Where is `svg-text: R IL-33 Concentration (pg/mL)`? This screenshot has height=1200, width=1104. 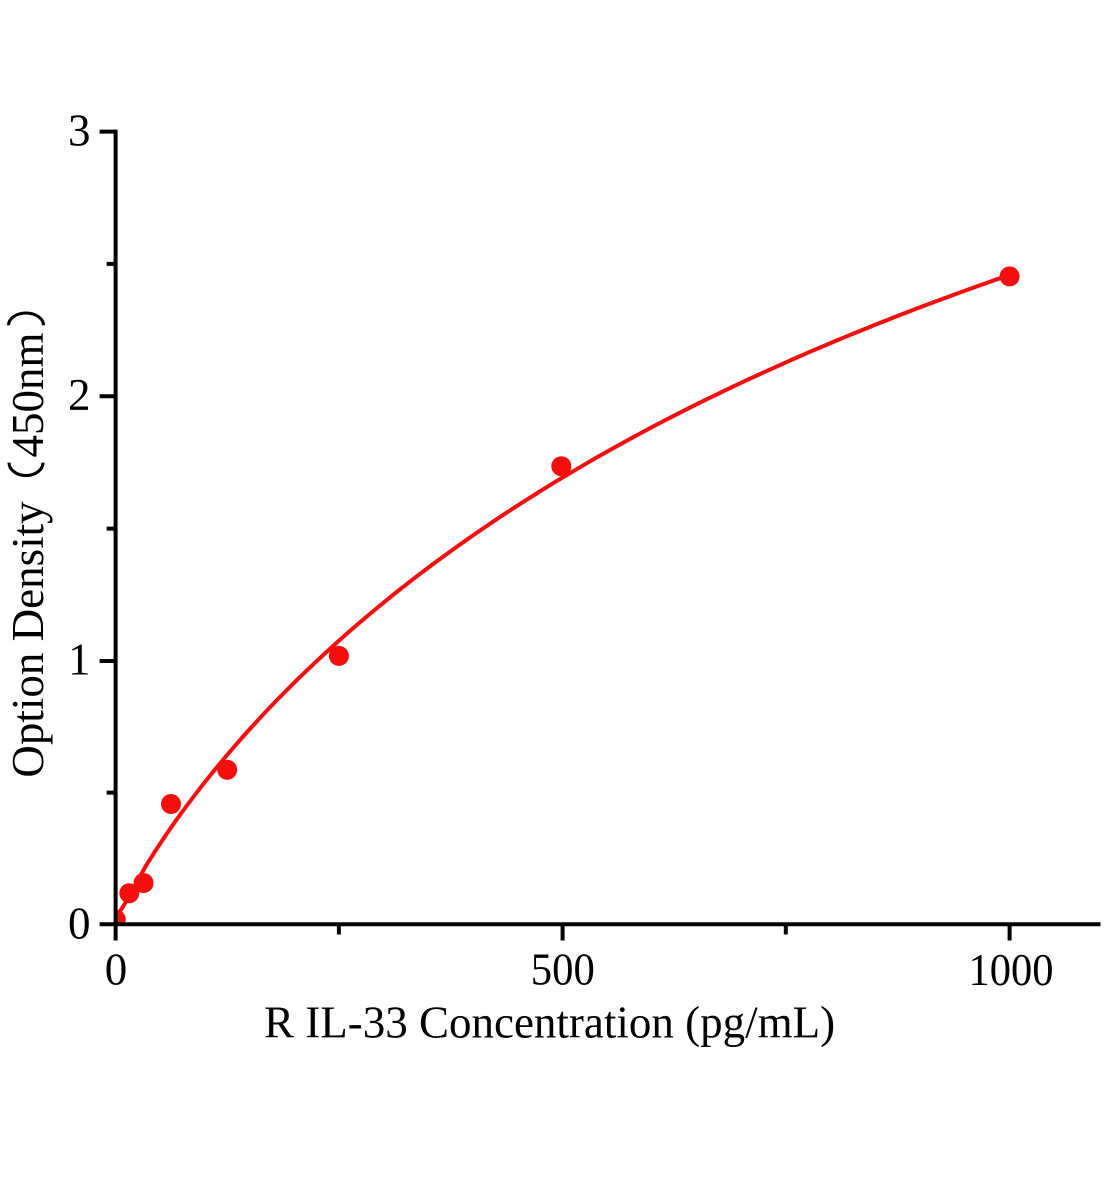 svg-text: R IL-33 Concentration (pg/mL) is located at coordinates (549, 1023).